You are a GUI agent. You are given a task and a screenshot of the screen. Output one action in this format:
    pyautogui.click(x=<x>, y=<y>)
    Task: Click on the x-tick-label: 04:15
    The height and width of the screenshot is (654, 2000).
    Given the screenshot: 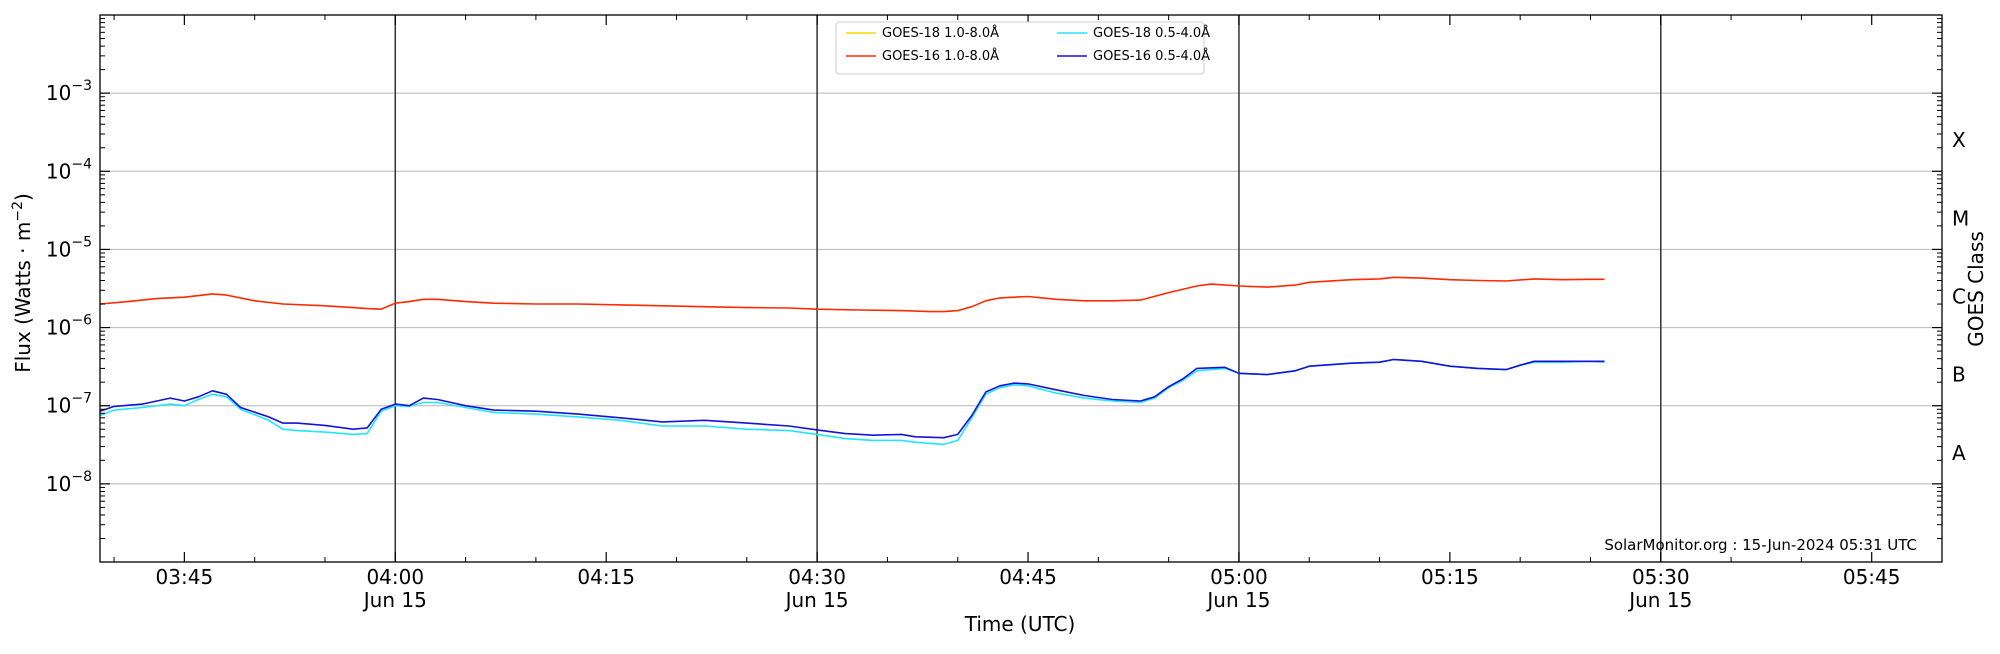 What is the action you would take?
    pyautogui.click(x=606, y=577)
    